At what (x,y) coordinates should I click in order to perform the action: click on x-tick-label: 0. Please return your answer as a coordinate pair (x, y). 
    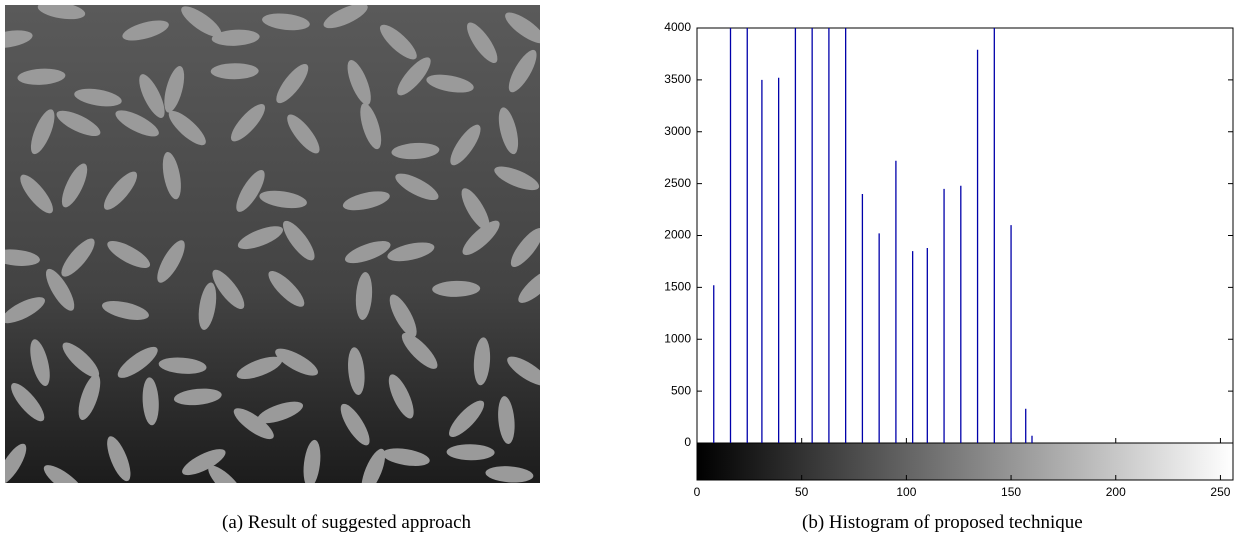
    Looking at the image, I should click on (697, 492).